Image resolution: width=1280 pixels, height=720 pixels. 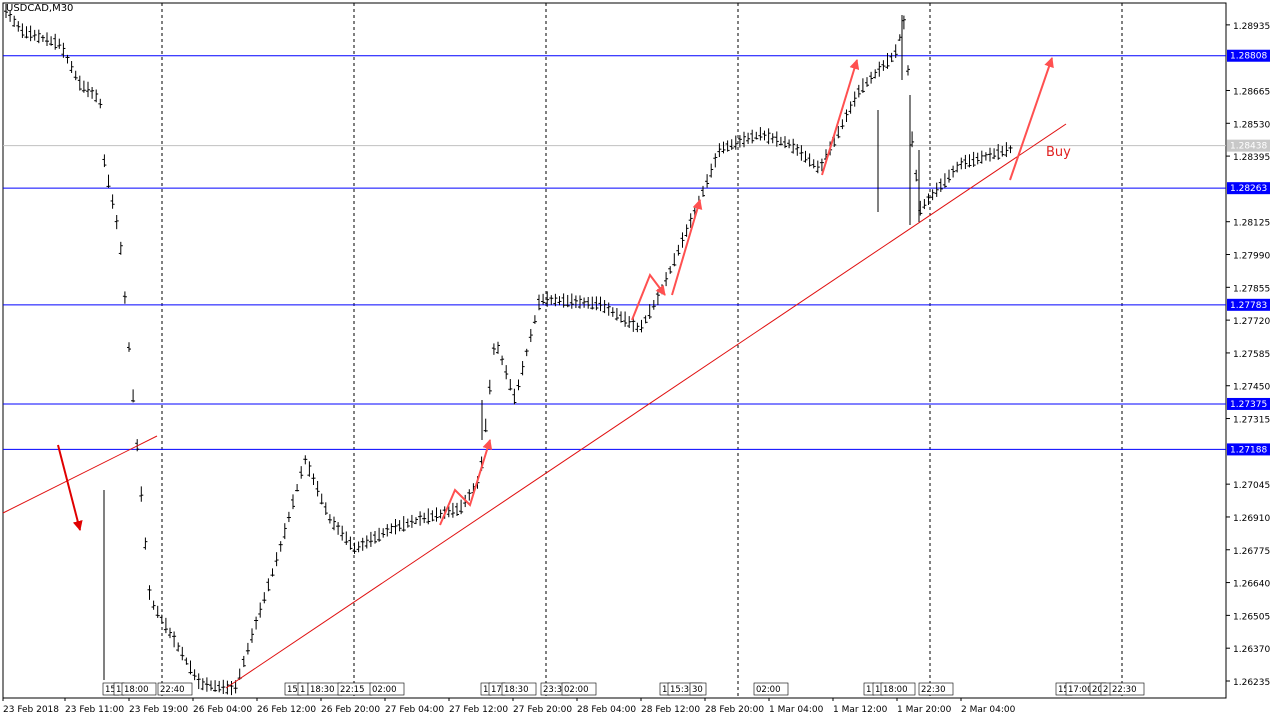 What do you see at coordinates (350, 710) in the screenshot?
I see `x-tick-label: 26 Feb 20:00` at bounding box center [350, 710].